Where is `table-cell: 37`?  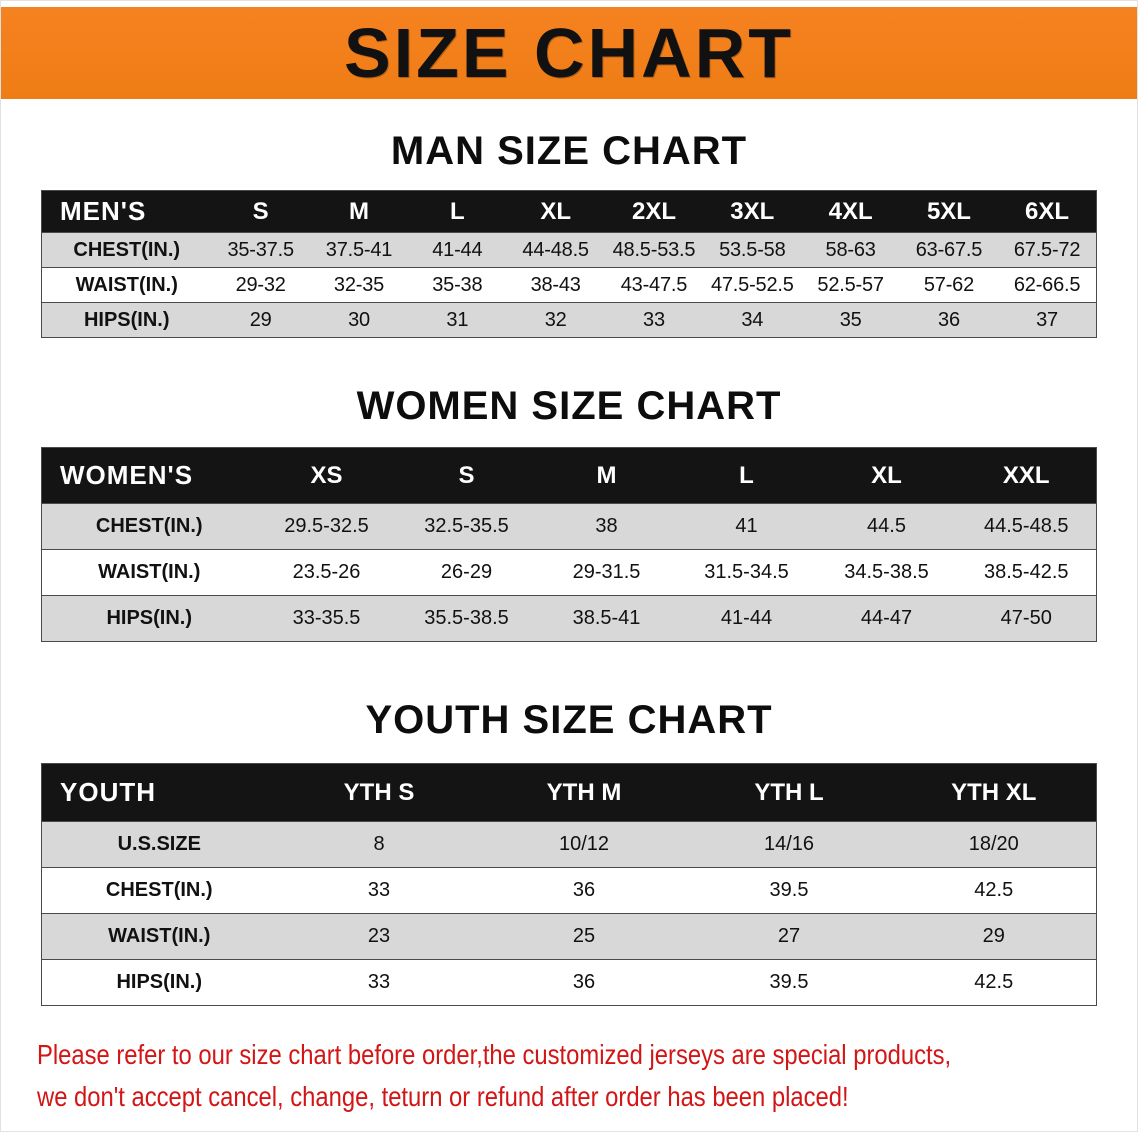 table-cell: 37 is located at coordinates (1047, 319).